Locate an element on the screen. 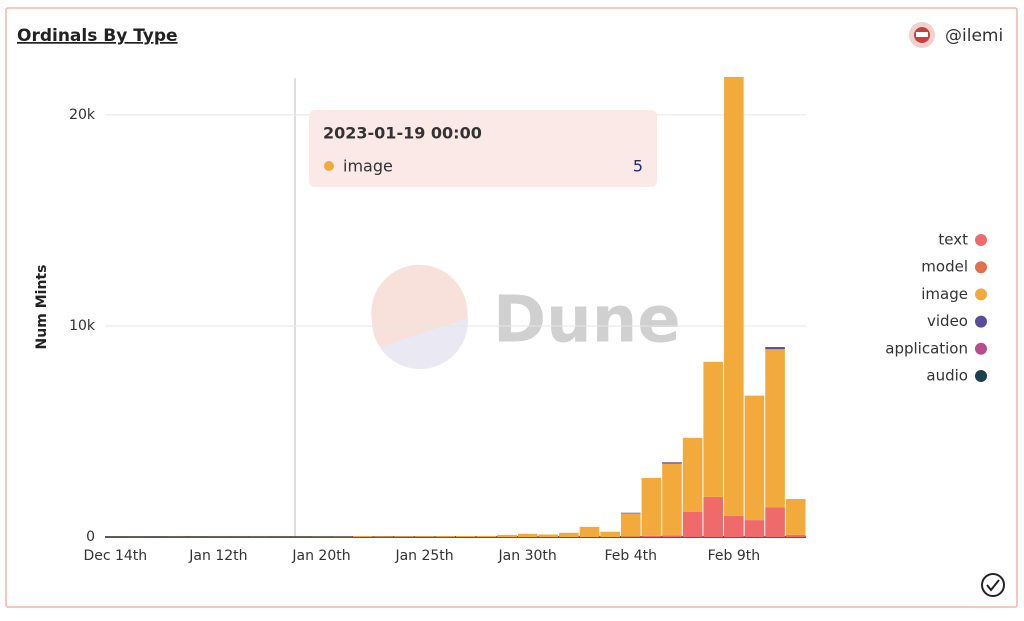 The width and height of the screenshot is (1024, 621). tooltip-series: image is located at coordinates (368, 166).